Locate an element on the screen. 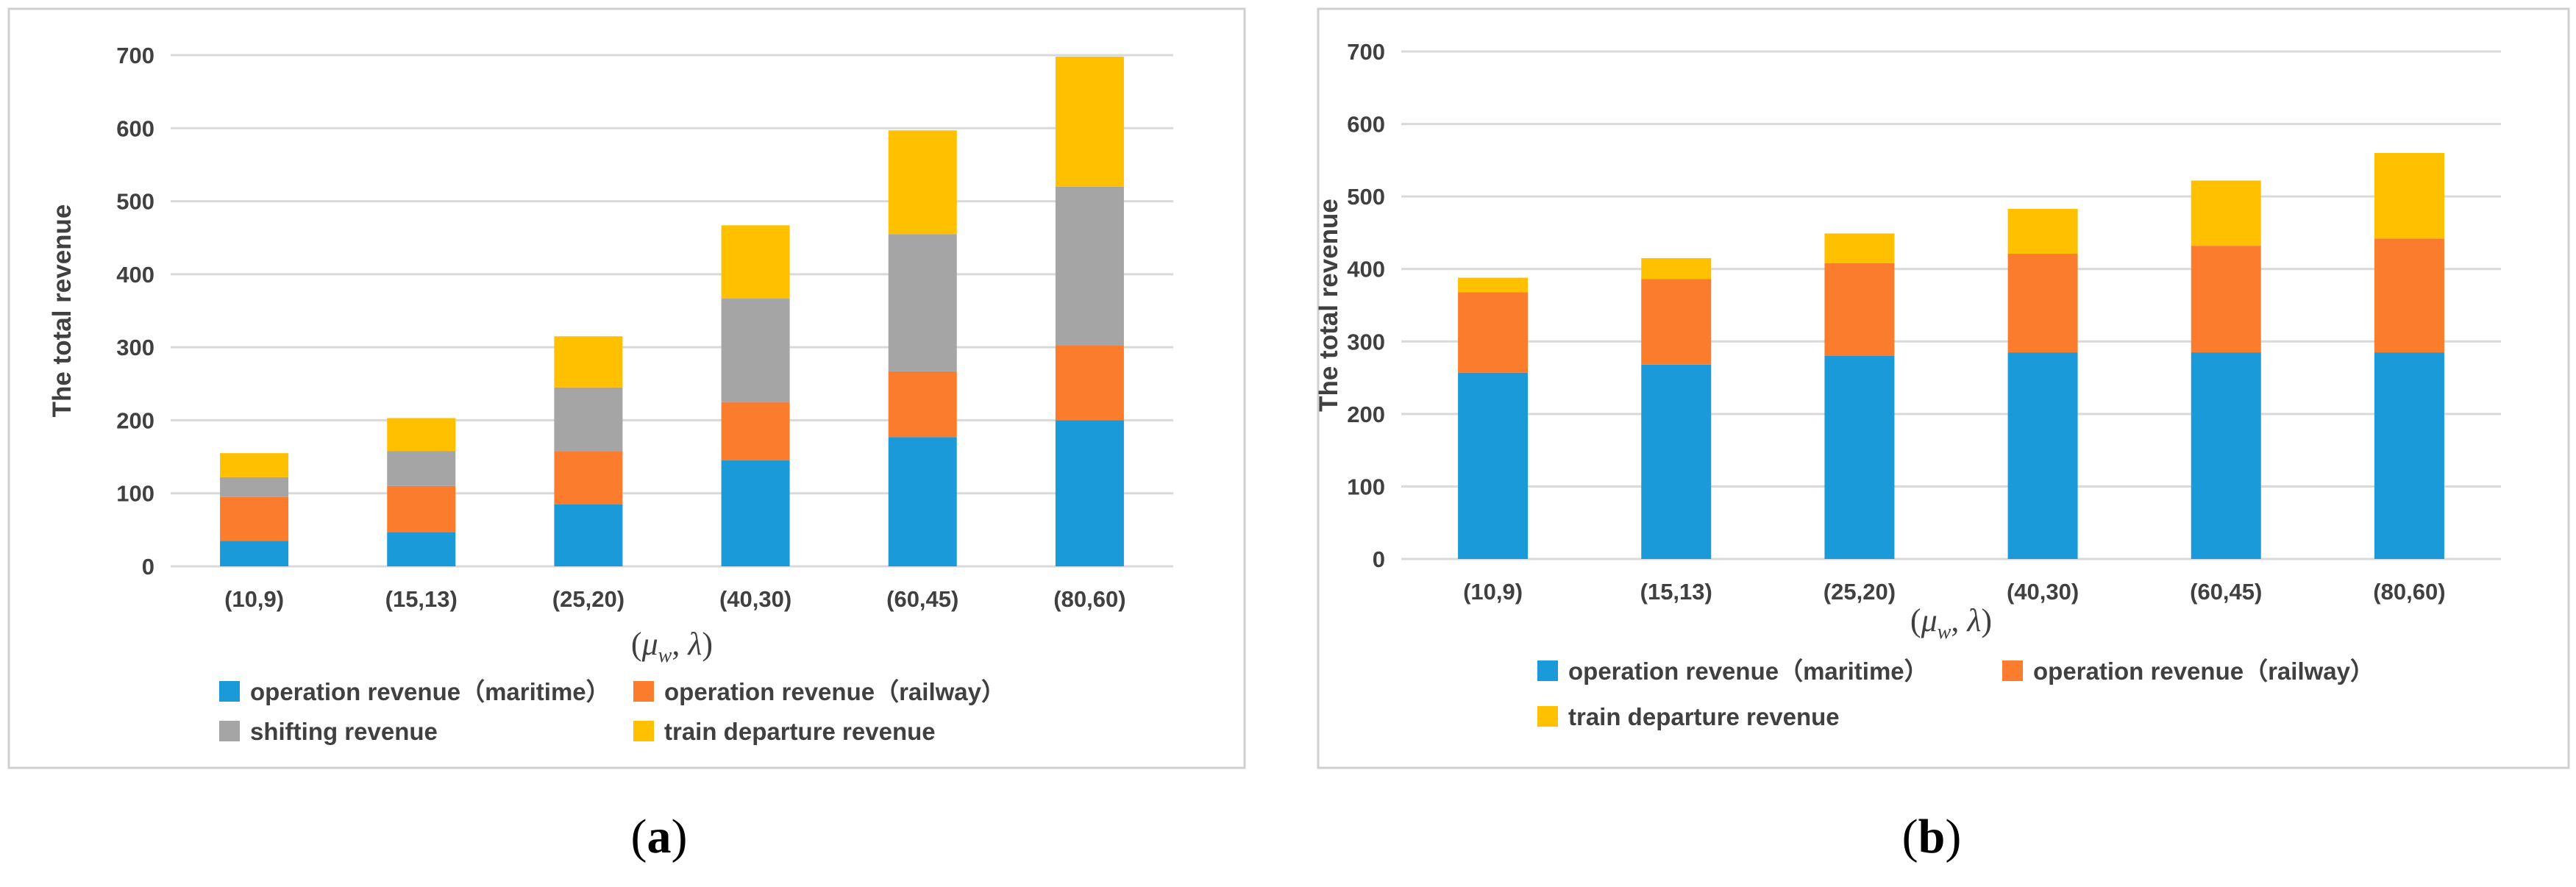  bar-b-operation-revenue-railway--3 is located at coordinates (2042, 303).